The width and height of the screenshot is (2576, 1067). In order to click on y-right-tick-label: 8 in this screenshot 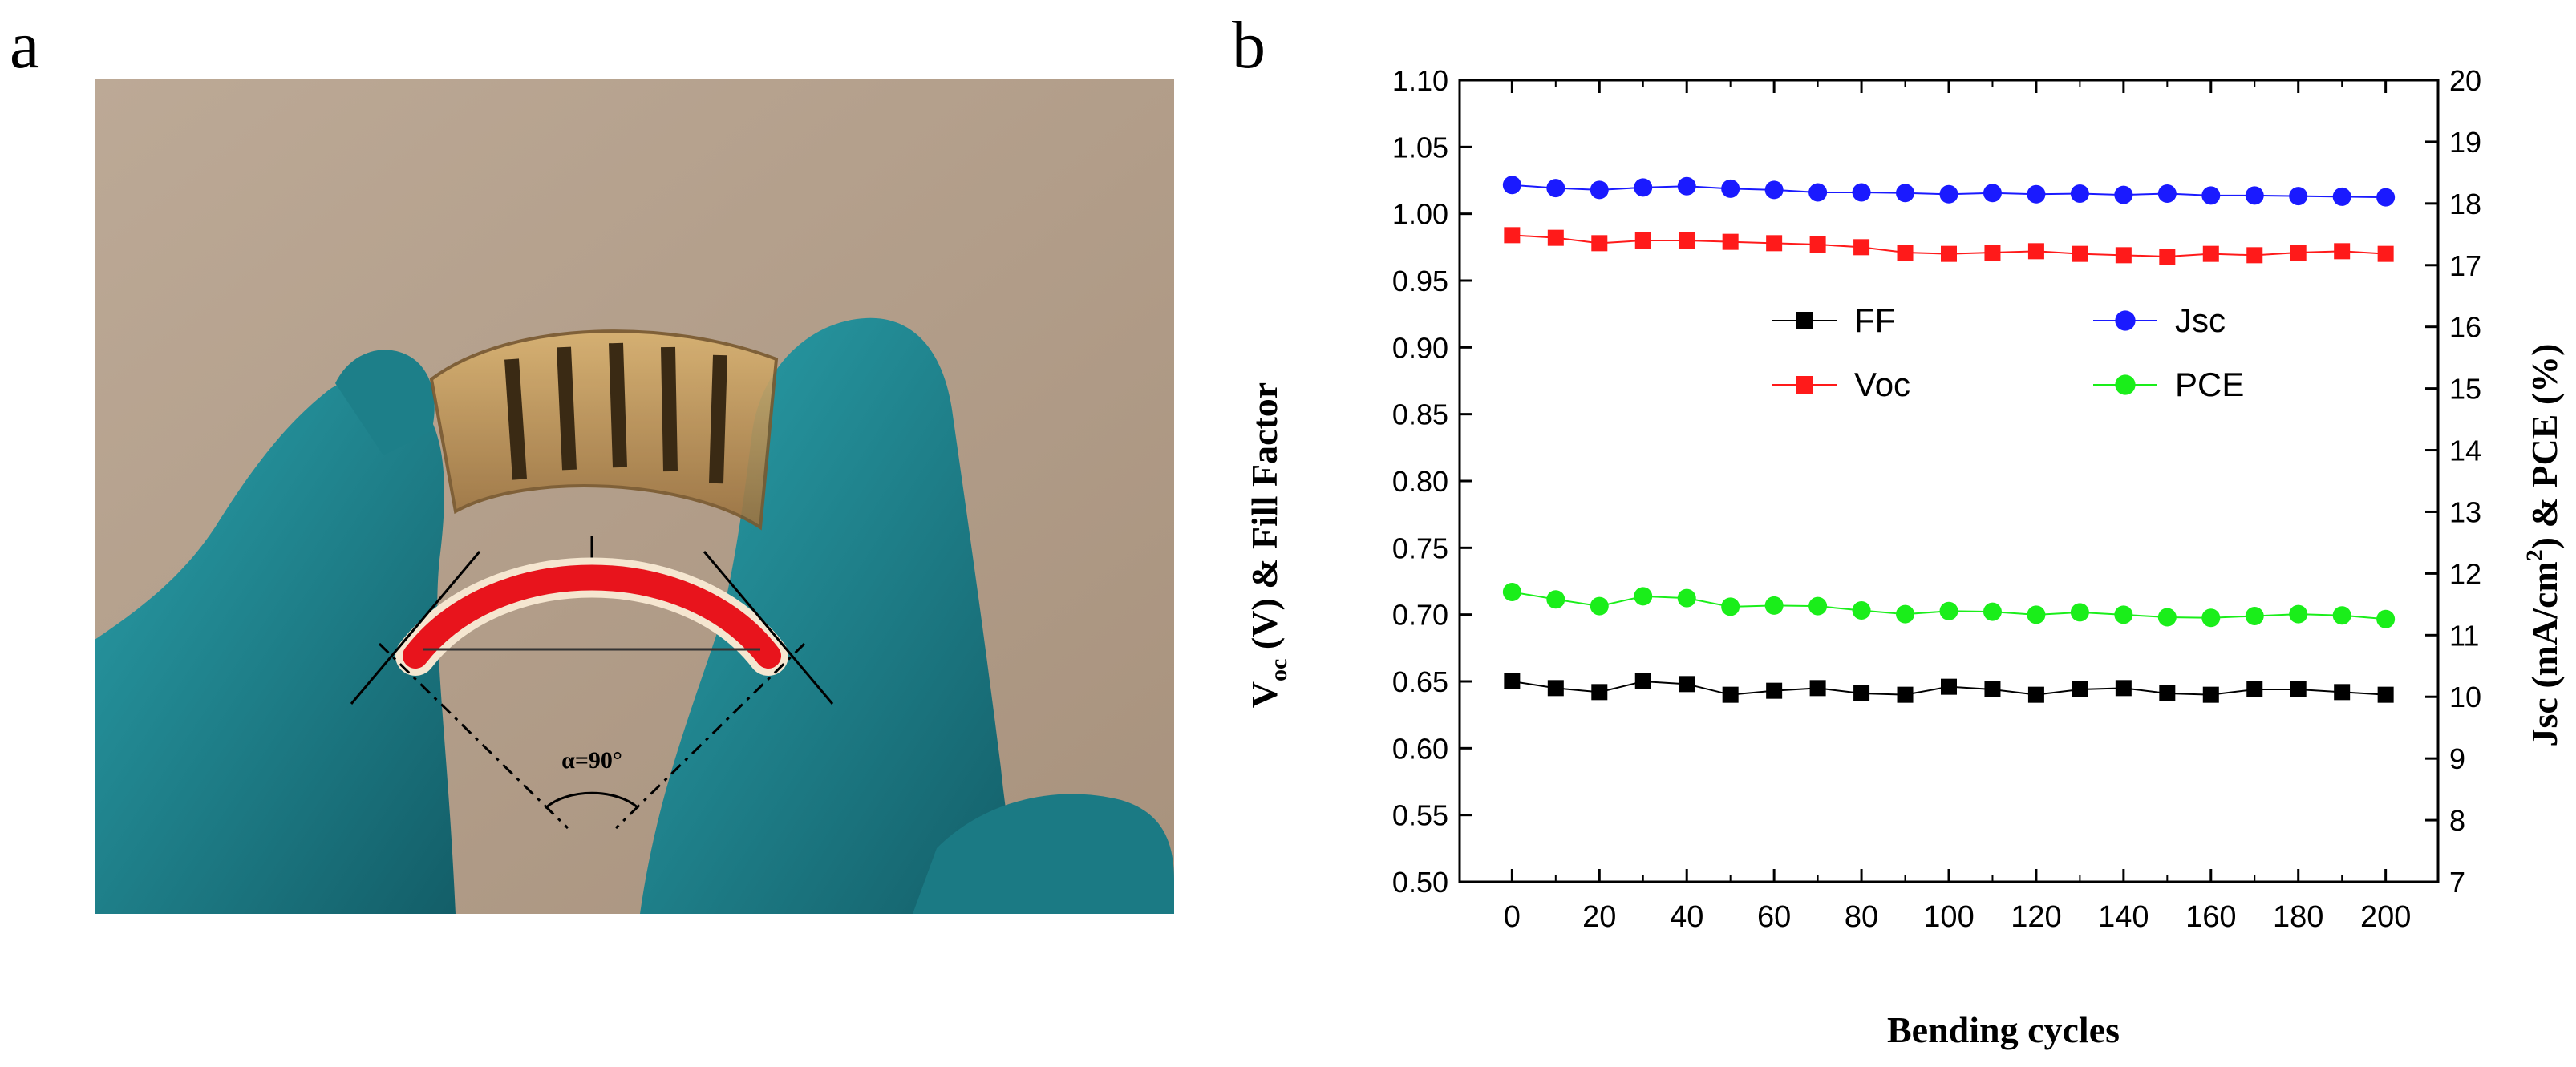, I will do `click(2457, 820)`.